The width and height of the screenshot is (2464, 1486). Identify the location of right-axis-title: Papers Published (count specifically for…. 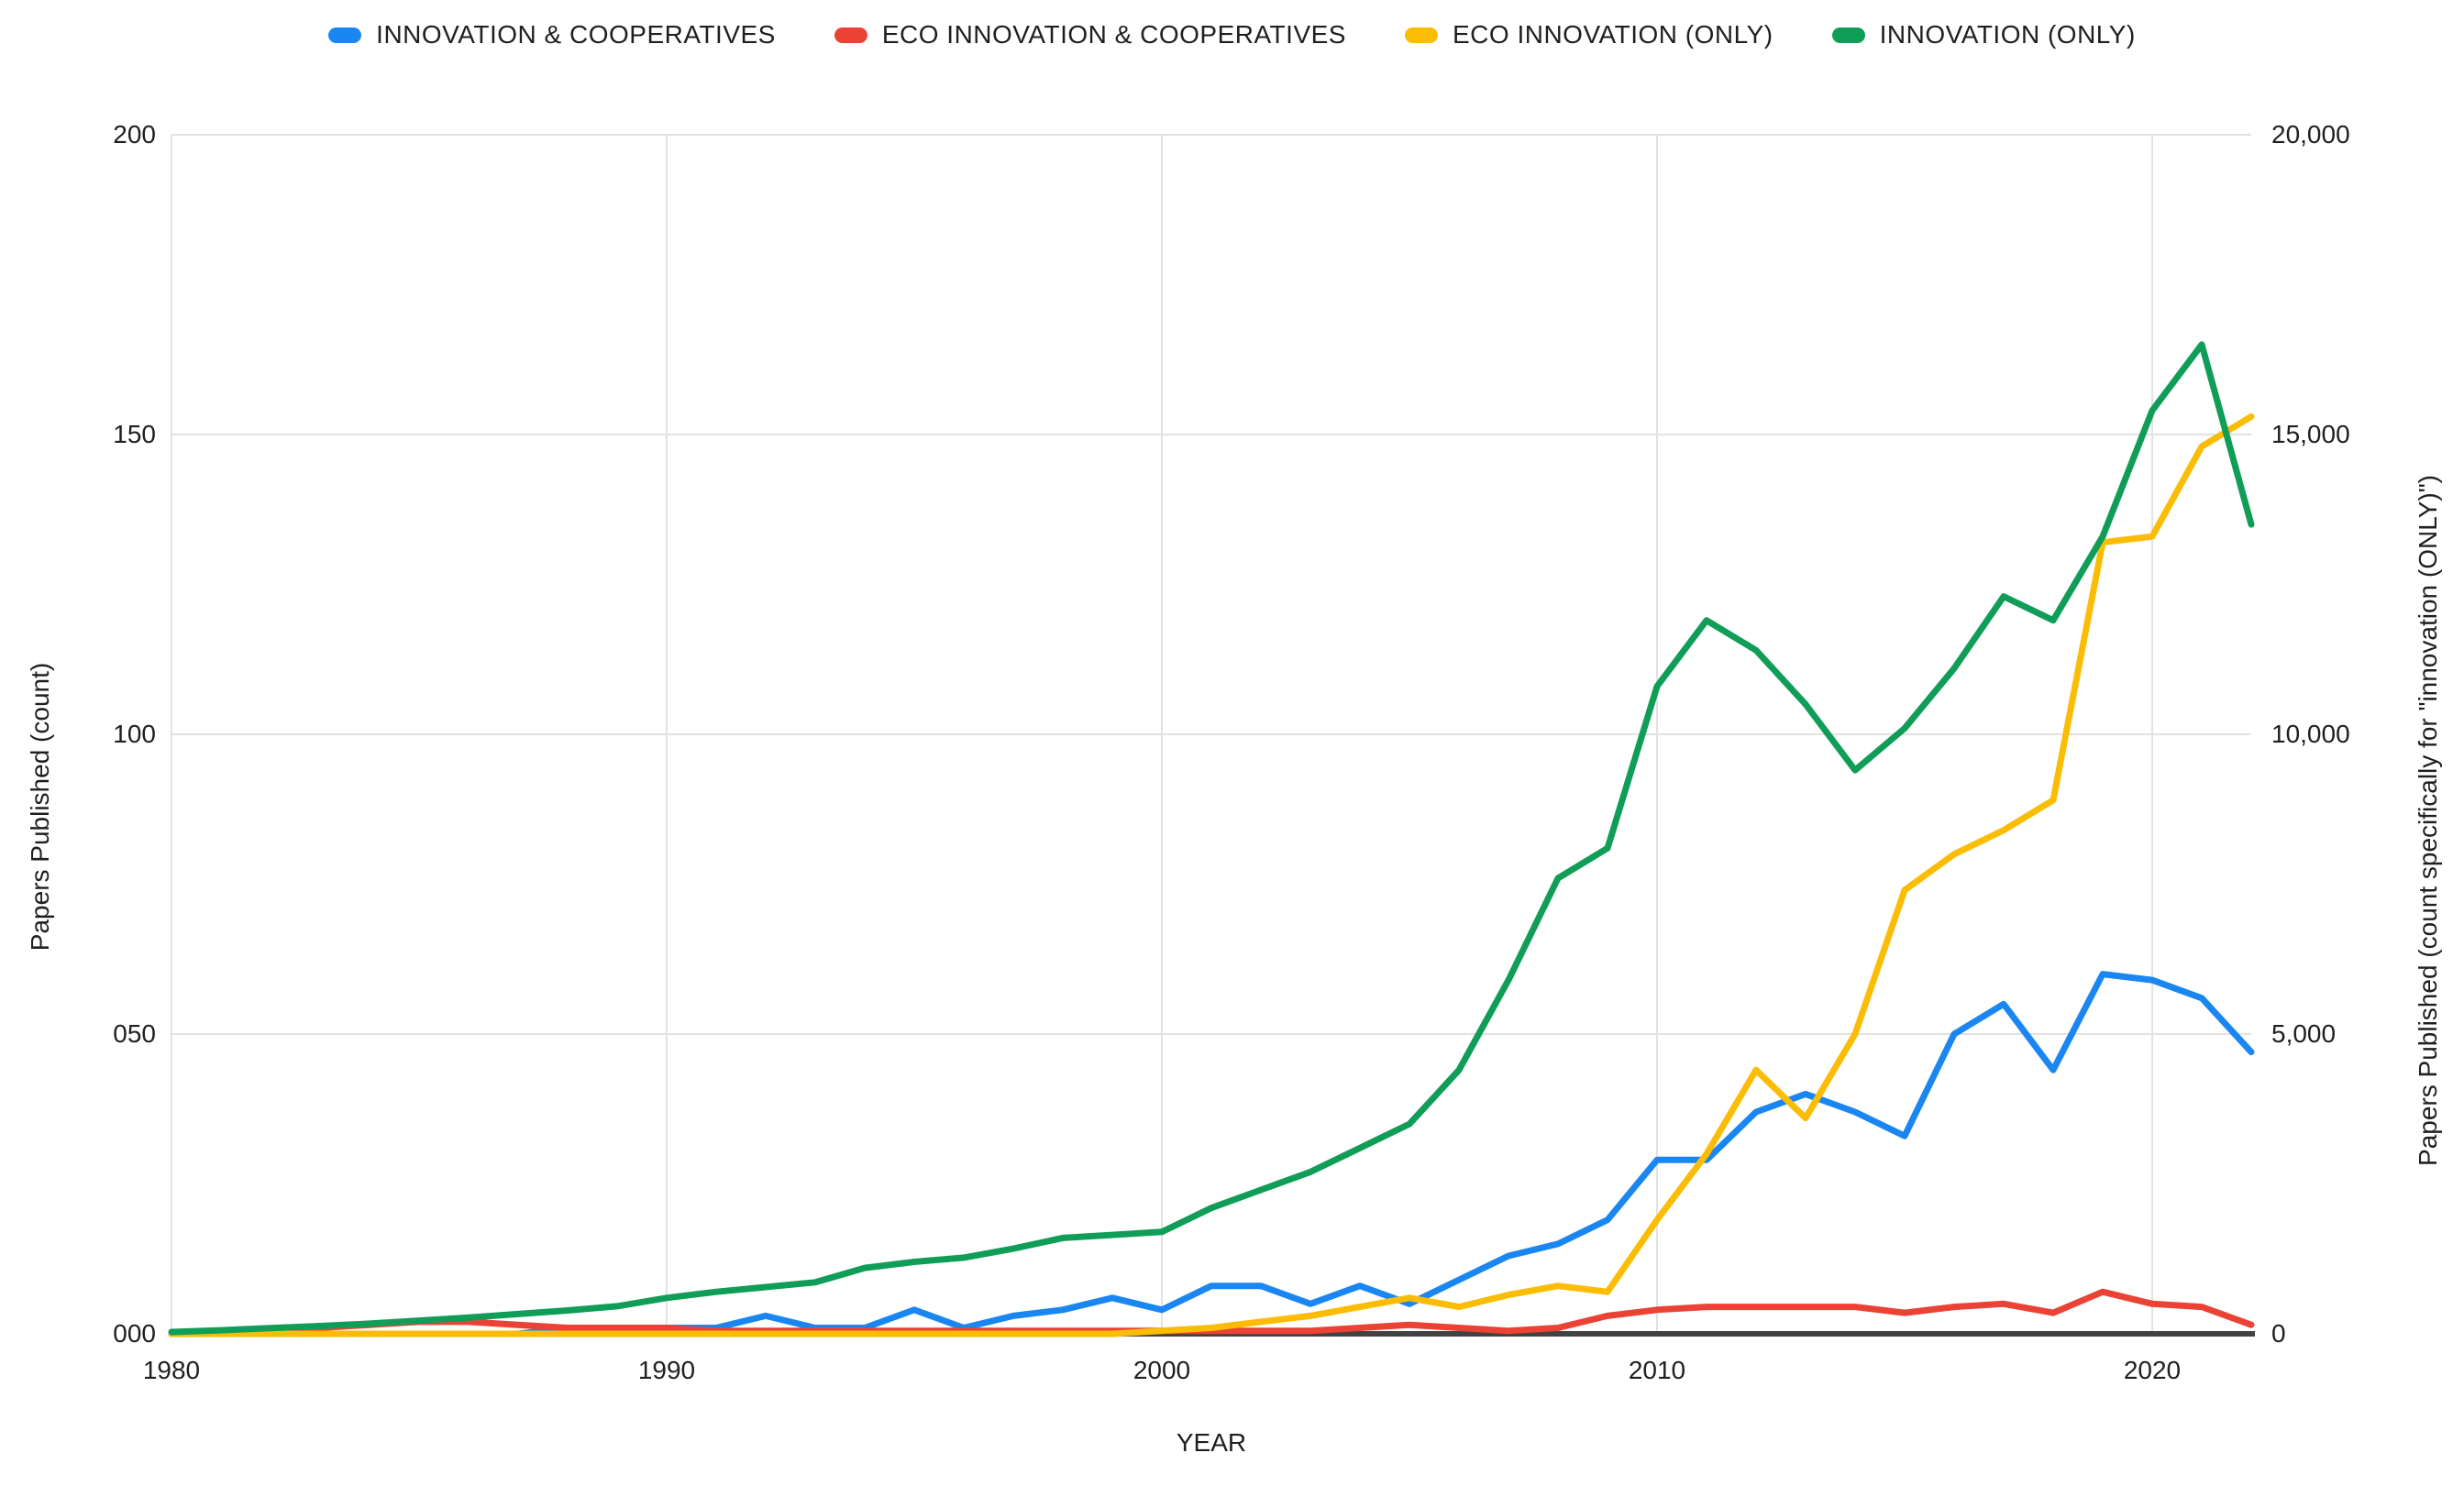
(2428, 820).